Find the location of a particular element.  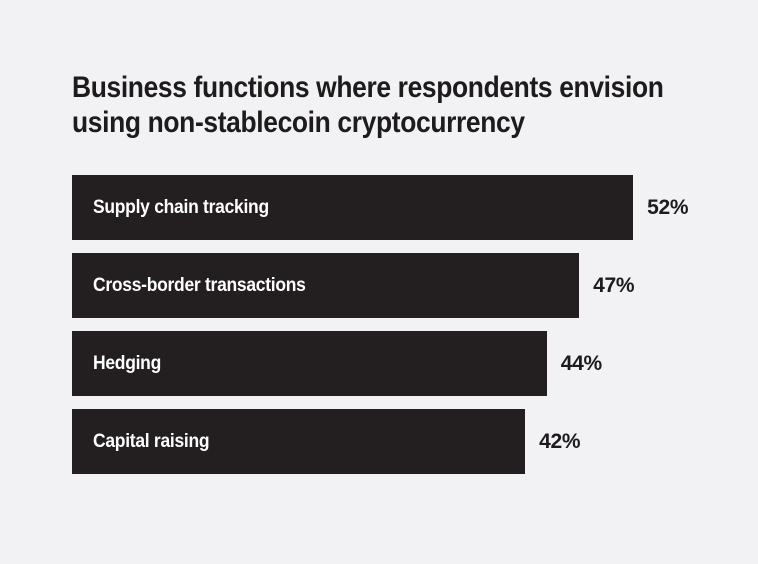

bar-value: 44% is located at coordinates (581, 363).